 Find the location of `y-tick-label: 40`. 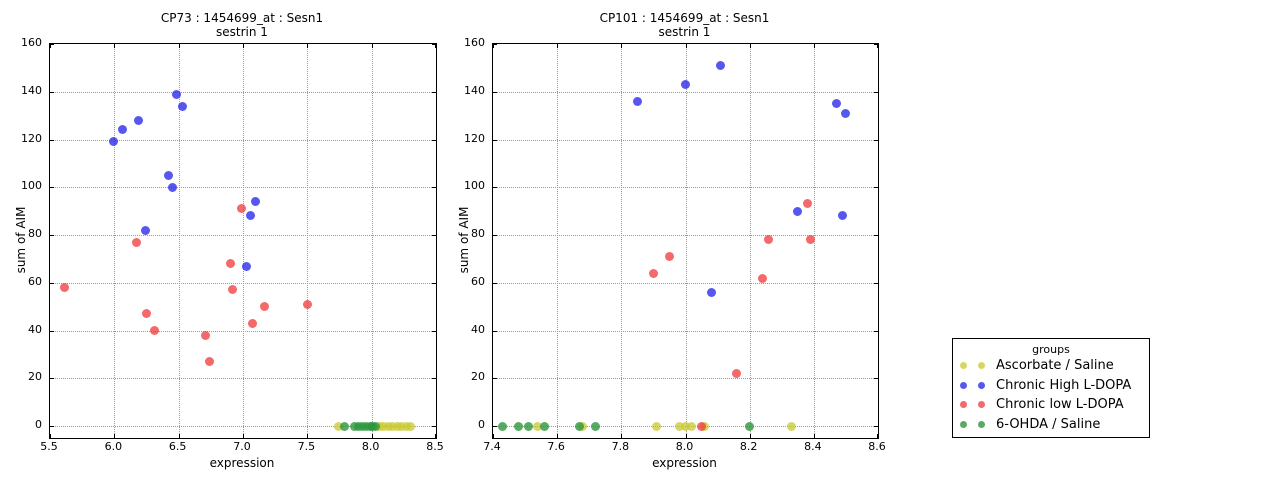

y-tick-label: 40 is located at coordinates (35, 329).